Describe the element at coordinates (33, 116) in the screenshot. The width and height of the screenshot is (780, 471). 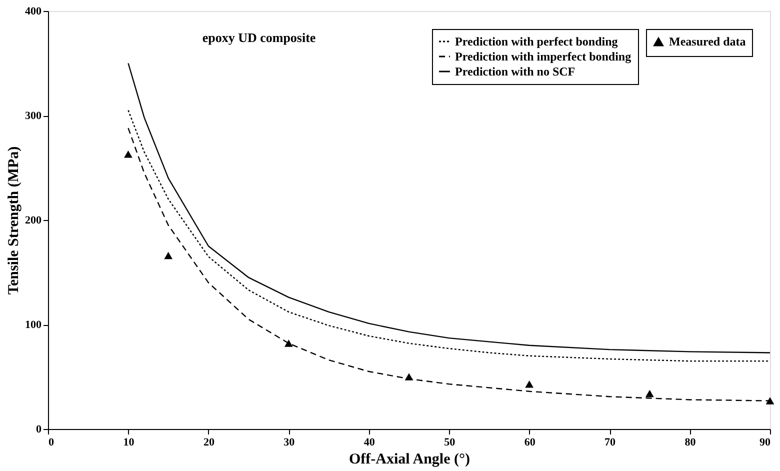
I see `y-tick-label: 300` at that location.